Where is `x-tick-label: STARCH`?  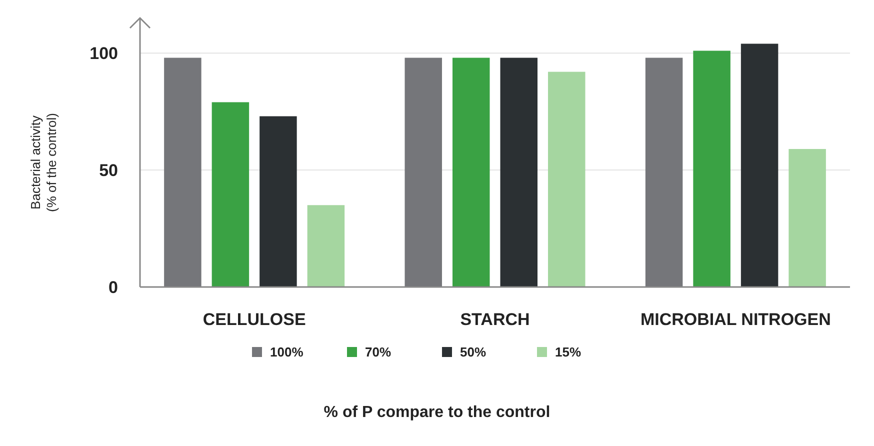
x-tick-label: STARCH is located at coordinates (495, 319).